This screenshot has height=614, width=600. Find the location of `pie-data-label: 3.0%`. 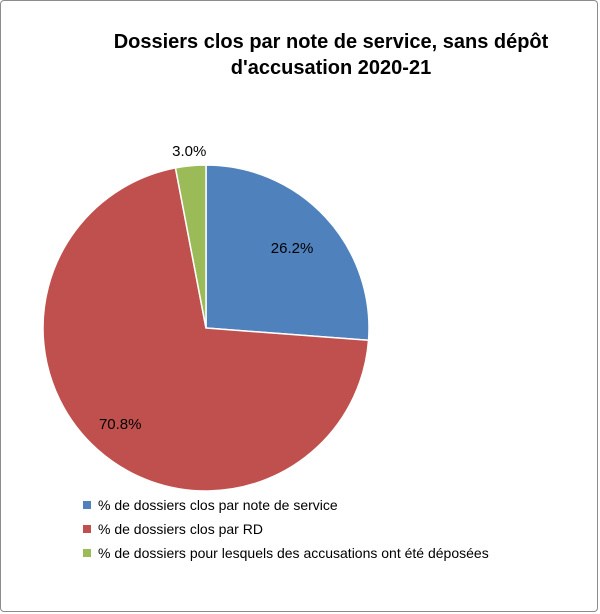

pie-data-label: 3.0% is located at coordinates (189, 151).